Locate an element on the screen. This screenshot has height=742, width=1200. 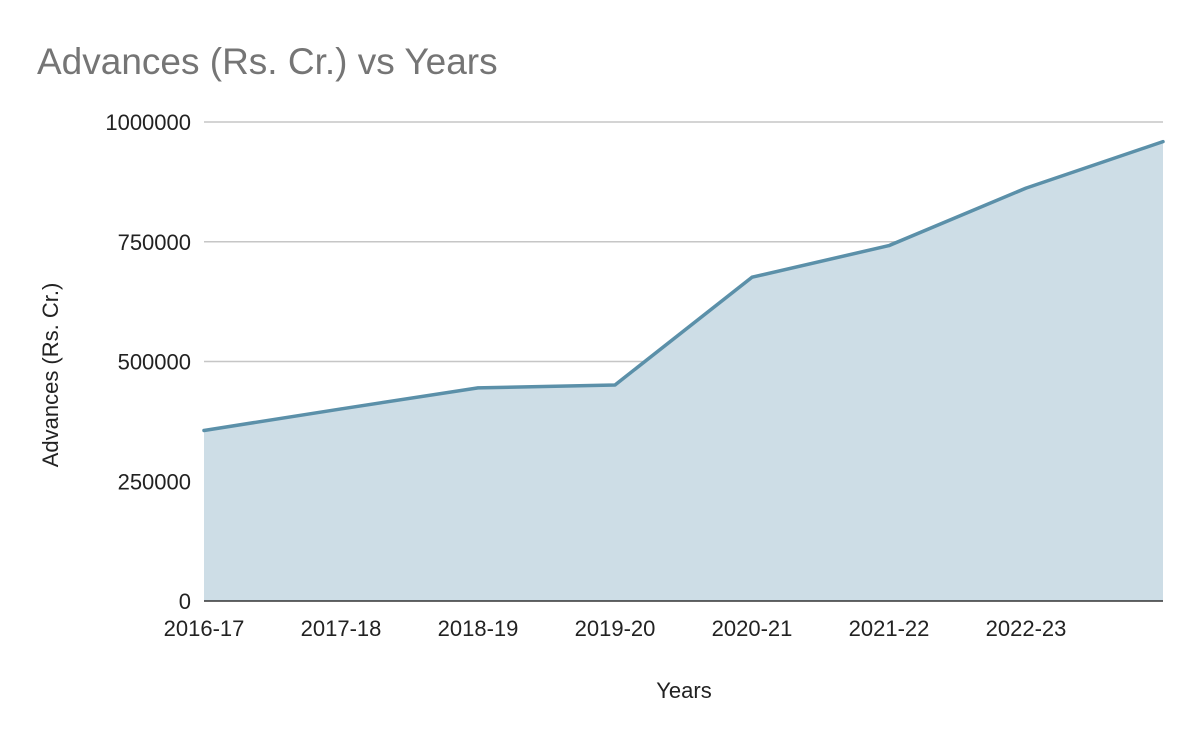
y-tick-labels: 0 250000 500000 750000 1000000 is located at coordinates (148, 362).